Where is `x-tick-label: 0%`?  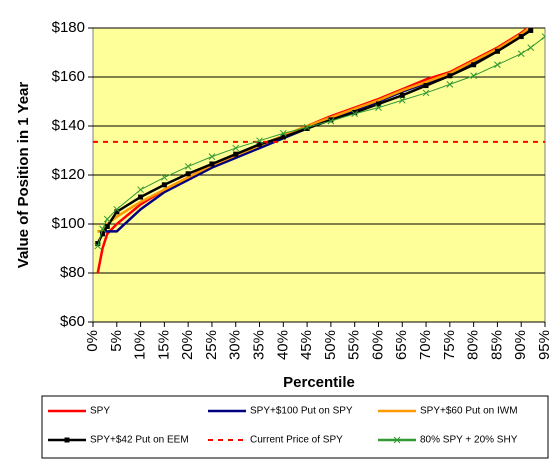
x-tick-label: 0% is located at coordinates (92, 341).